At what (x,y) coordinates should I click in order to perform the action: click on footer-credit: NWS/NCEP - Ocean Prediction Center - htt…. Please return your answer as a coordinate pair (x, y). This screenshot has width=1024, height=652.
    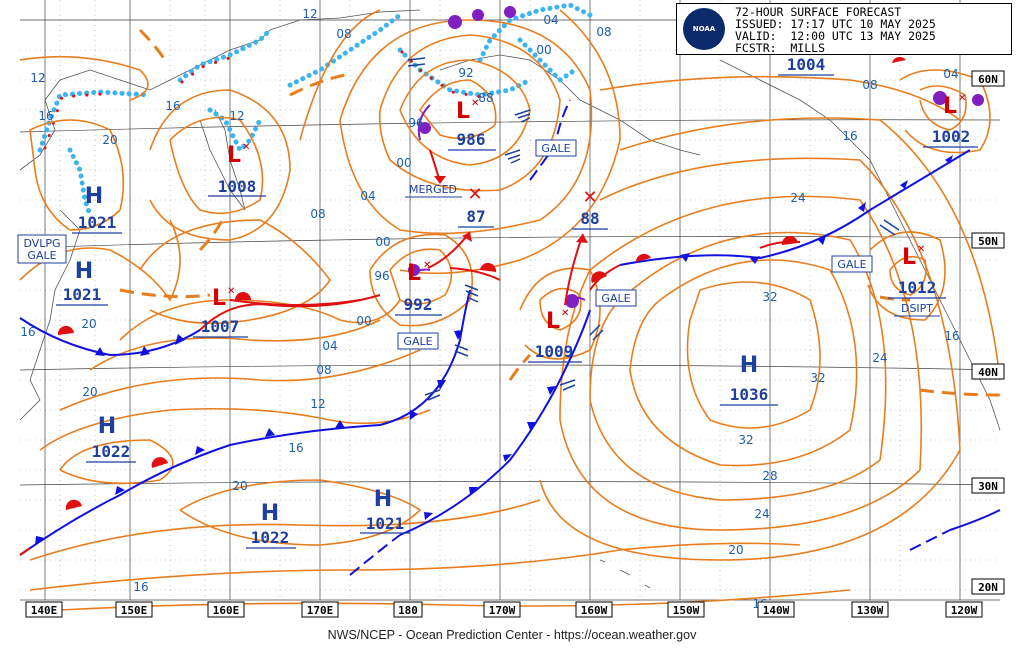
    Looking at the image, I should click on (512, 635).